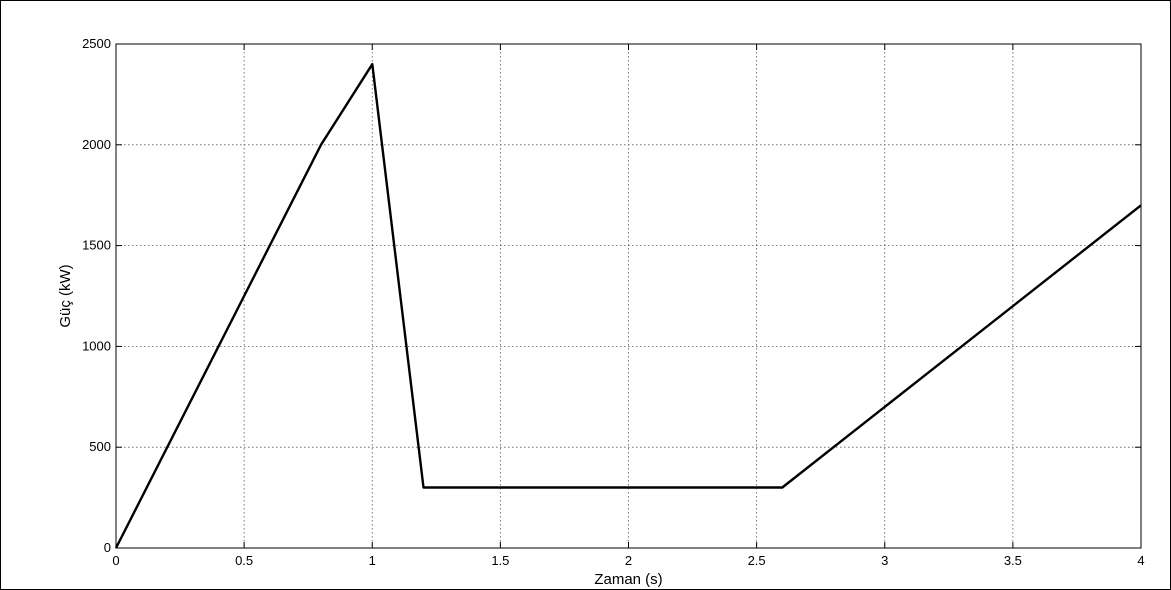  Describe the element at coordinates (96, 345) in the screenshot. I see `y-tick-label: 1000` at that location.